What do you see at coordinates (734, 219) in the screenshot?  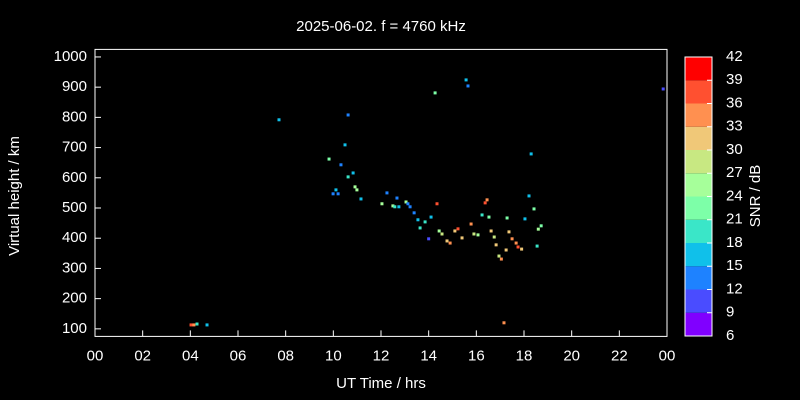 I see `colorbar-tick-label: 21` at bounding box center [734, 219].